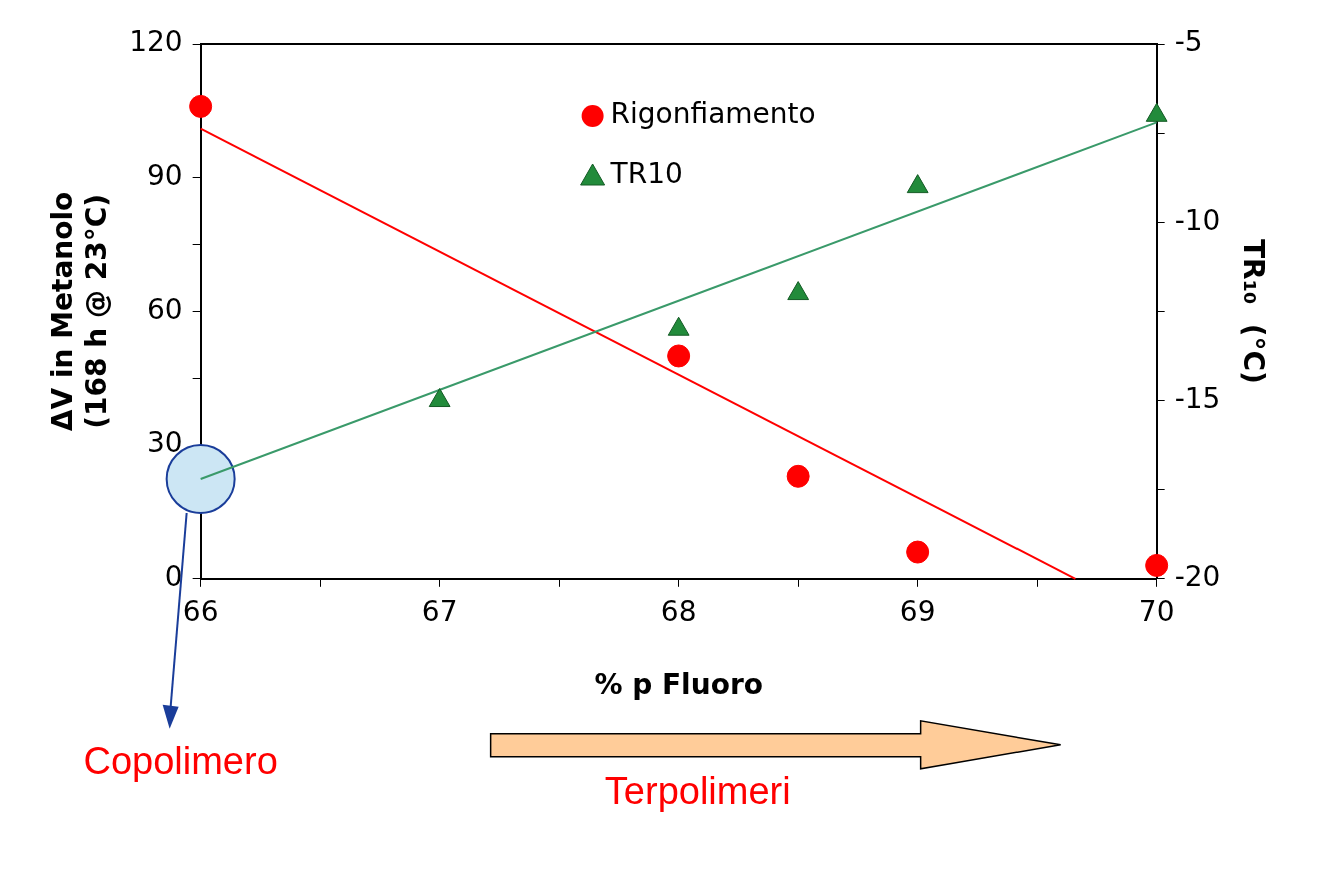 Image resolution: width=1319 pixels, height=874 pixels. Describe the element at coordinates (713, 114) in the screenshot. I see `legend-label: Rigonfiamento` at that location.